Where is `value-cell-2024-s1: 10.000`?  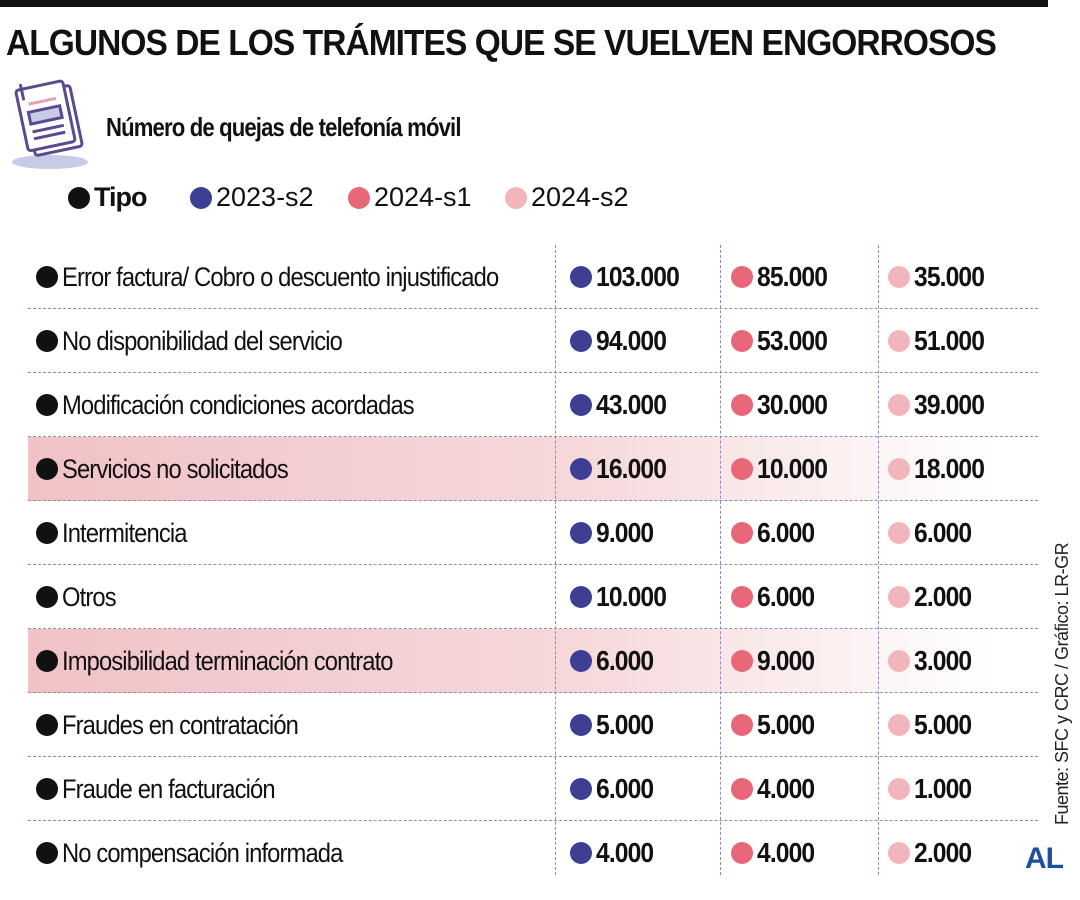 value-cell-2024-s1: 10.000 is located at coordinates (784, 469).